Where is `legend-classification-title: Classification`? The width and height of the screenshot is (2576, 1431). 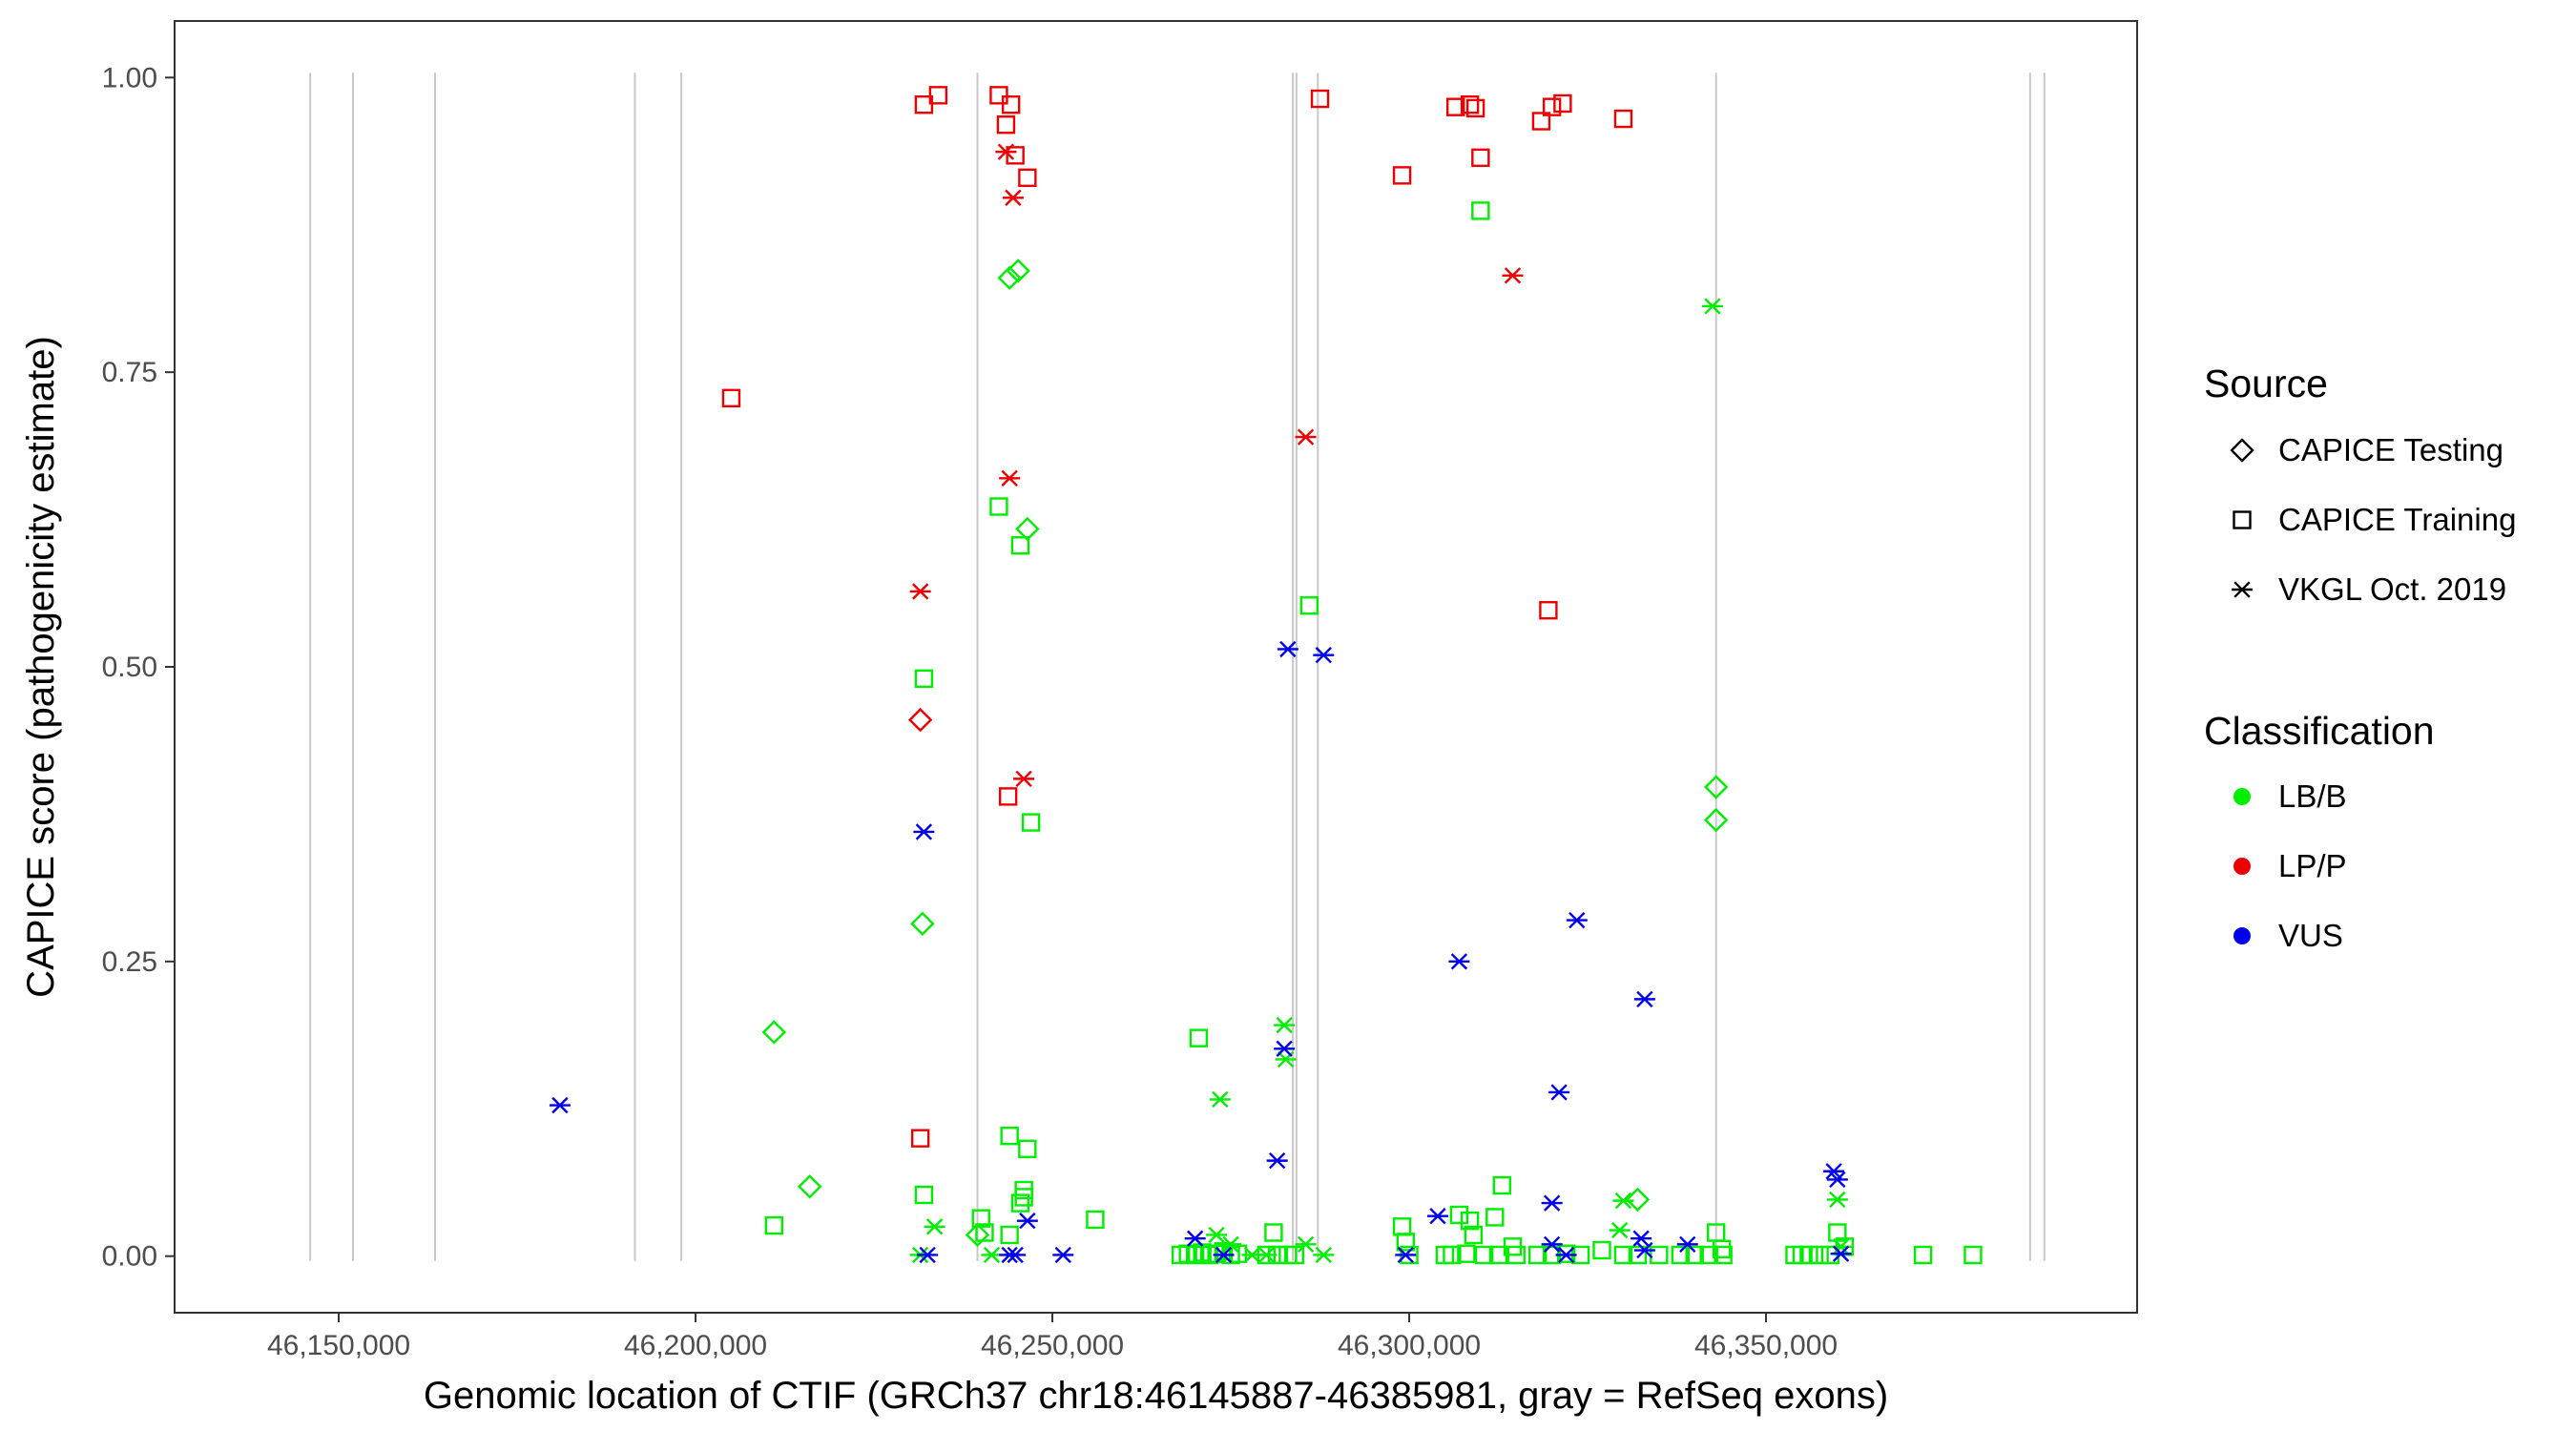
legend-classification-title: Classification is located at coordinates (2319, 731).